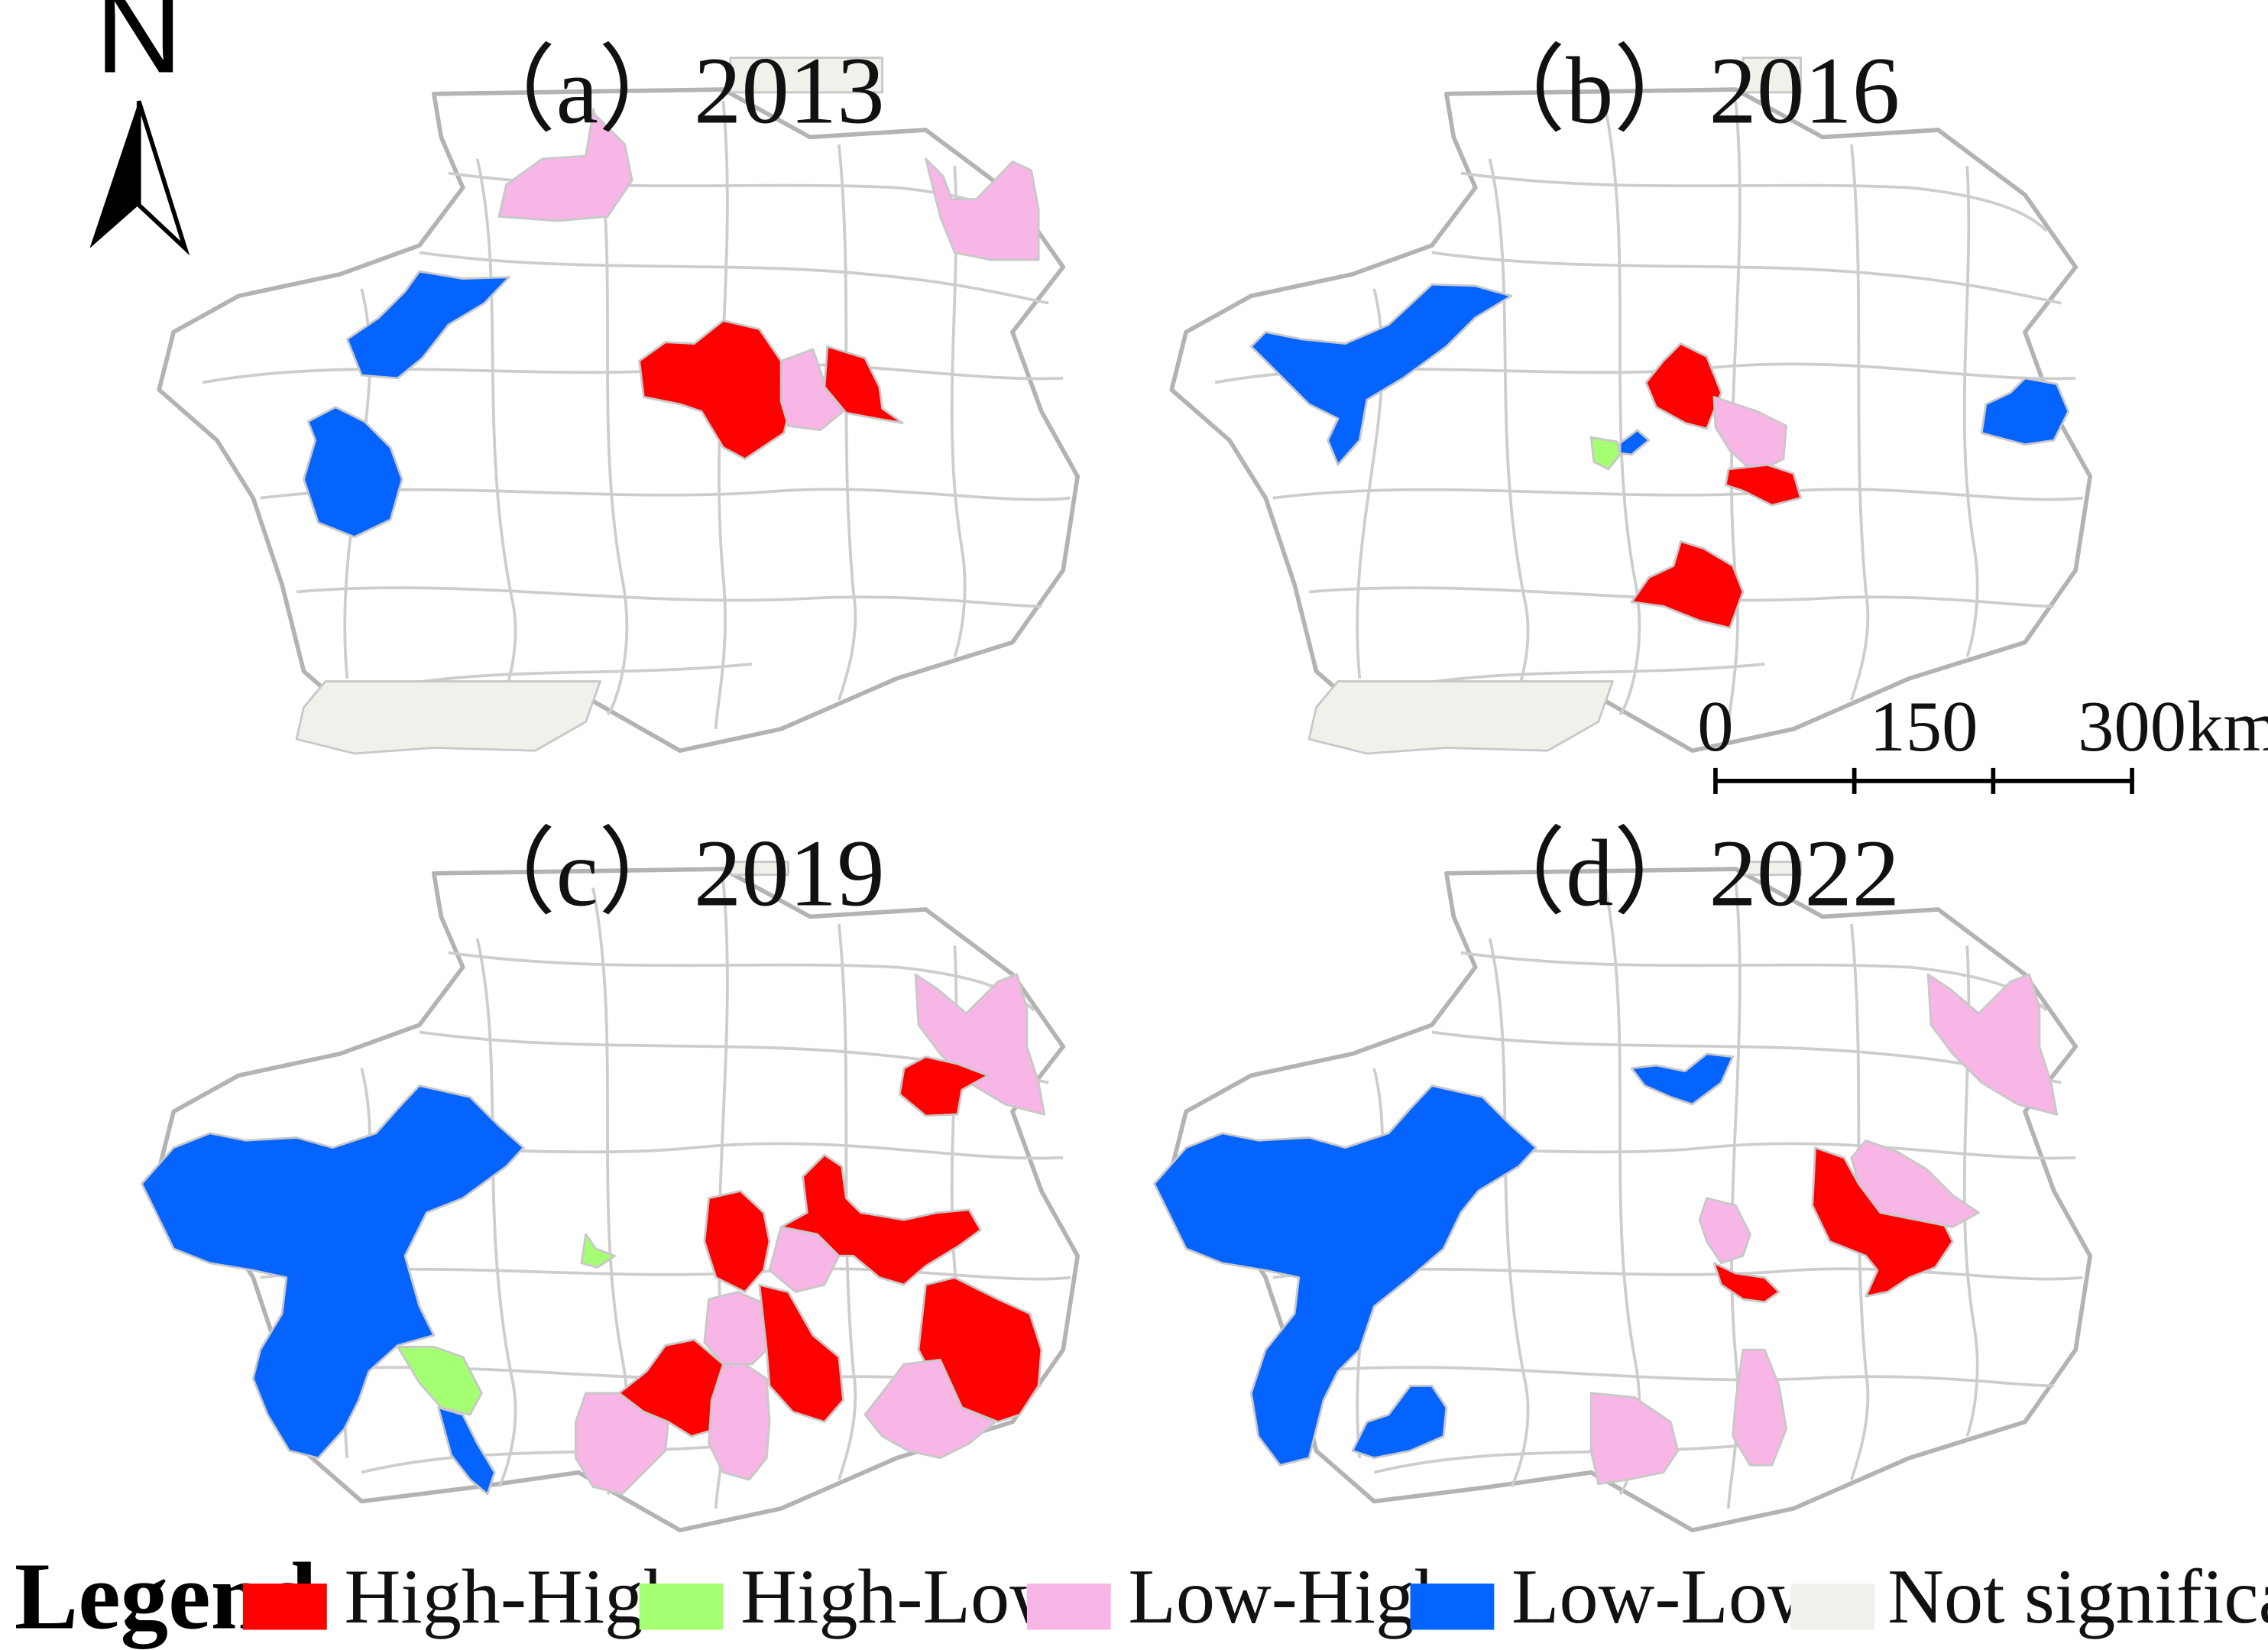 The width and height of the screenshot is (2268, 1650). I want to click on legend-swatch-high-low, so click(681, 1607).